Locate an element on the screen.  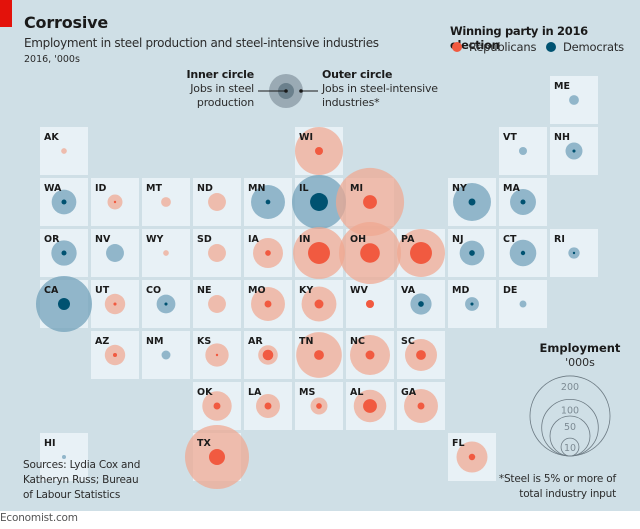
inner-circle-va is located at coordinates (421, 304).